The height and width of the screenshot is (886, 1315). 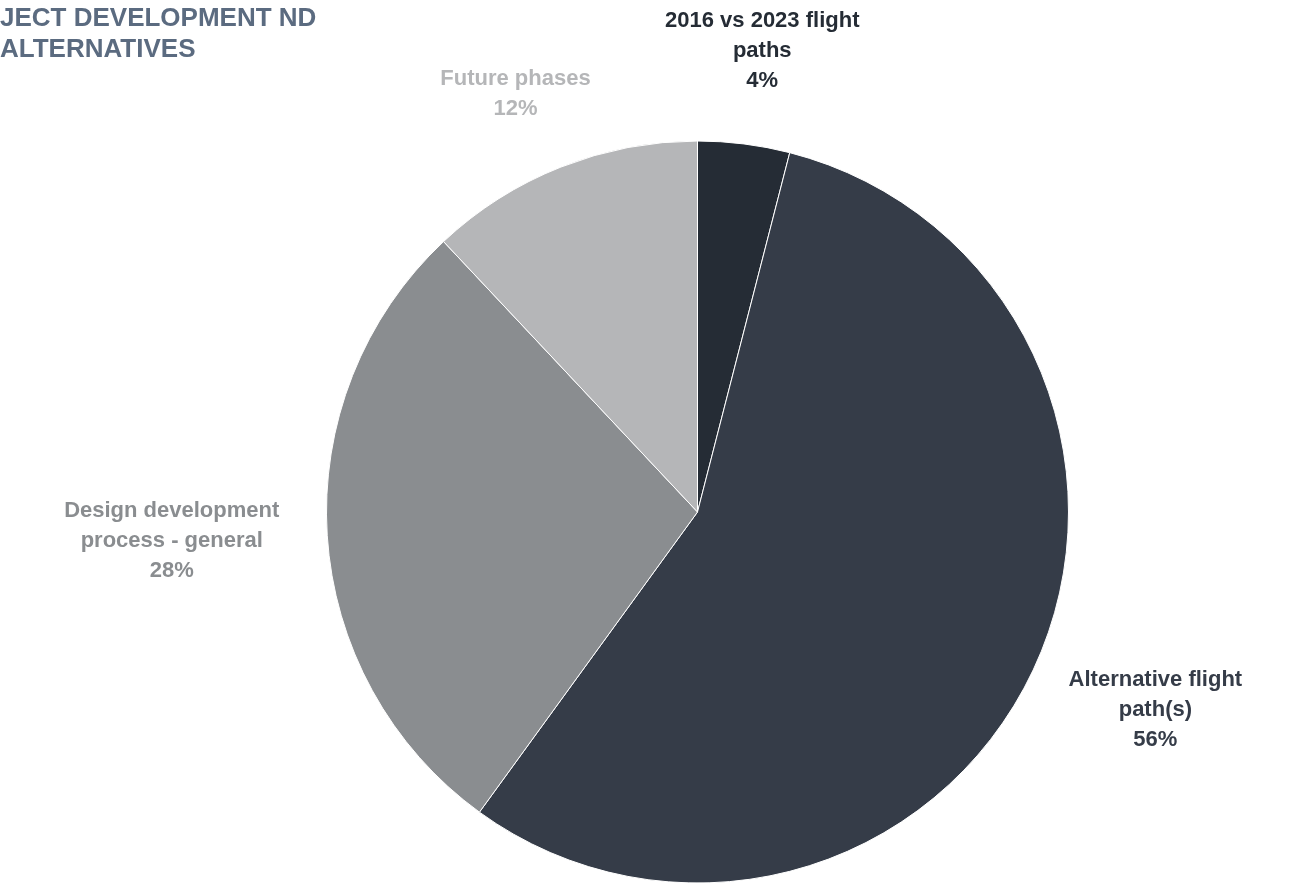 I want to click on slice-label: Alternative flight path(s), so click(x=1155, y=693).